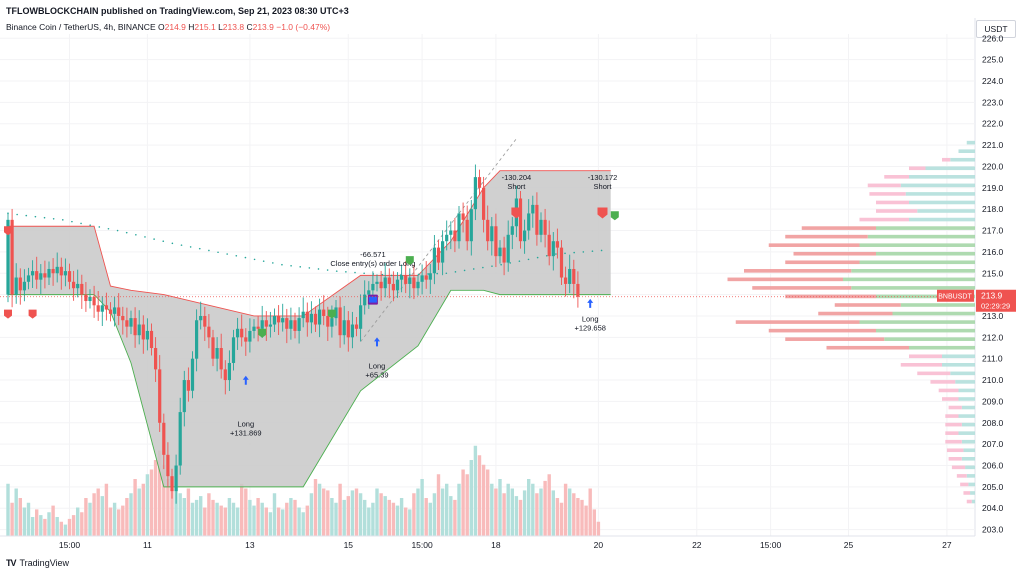 This screenshot has width=1024, height=576. What do you see at coordinates (517, 177) in the screenshot?
I see `signal-label-title: -130.204` at bounding box center [517, 177].